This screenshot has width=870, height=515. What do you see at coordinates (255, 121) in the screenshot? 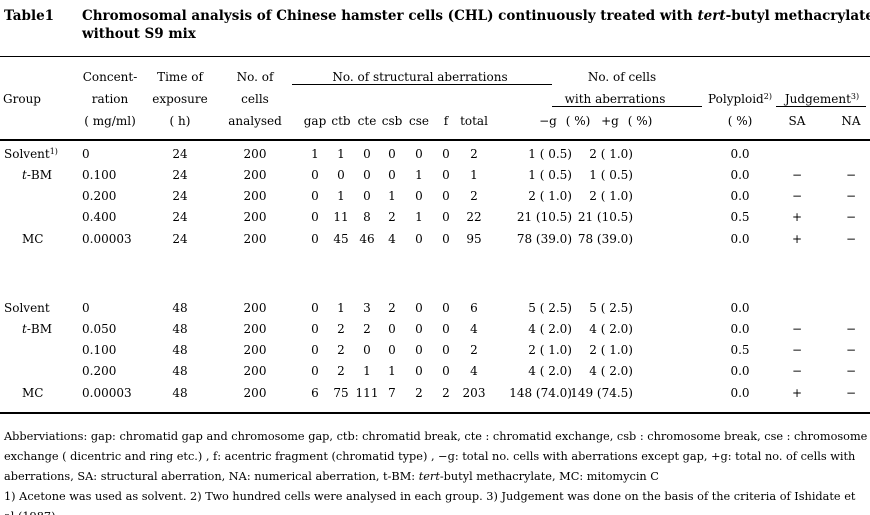
I see `header-cells: analysed` at bounding box center [255, 121].